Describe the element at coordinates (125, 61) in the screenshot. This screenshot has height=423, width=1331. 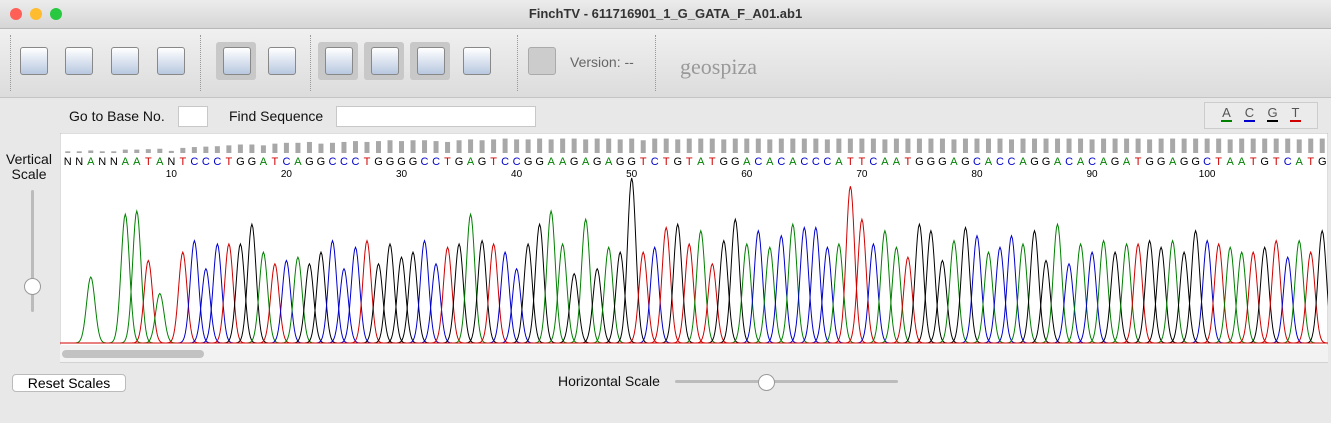
I see `print-button` at that location.